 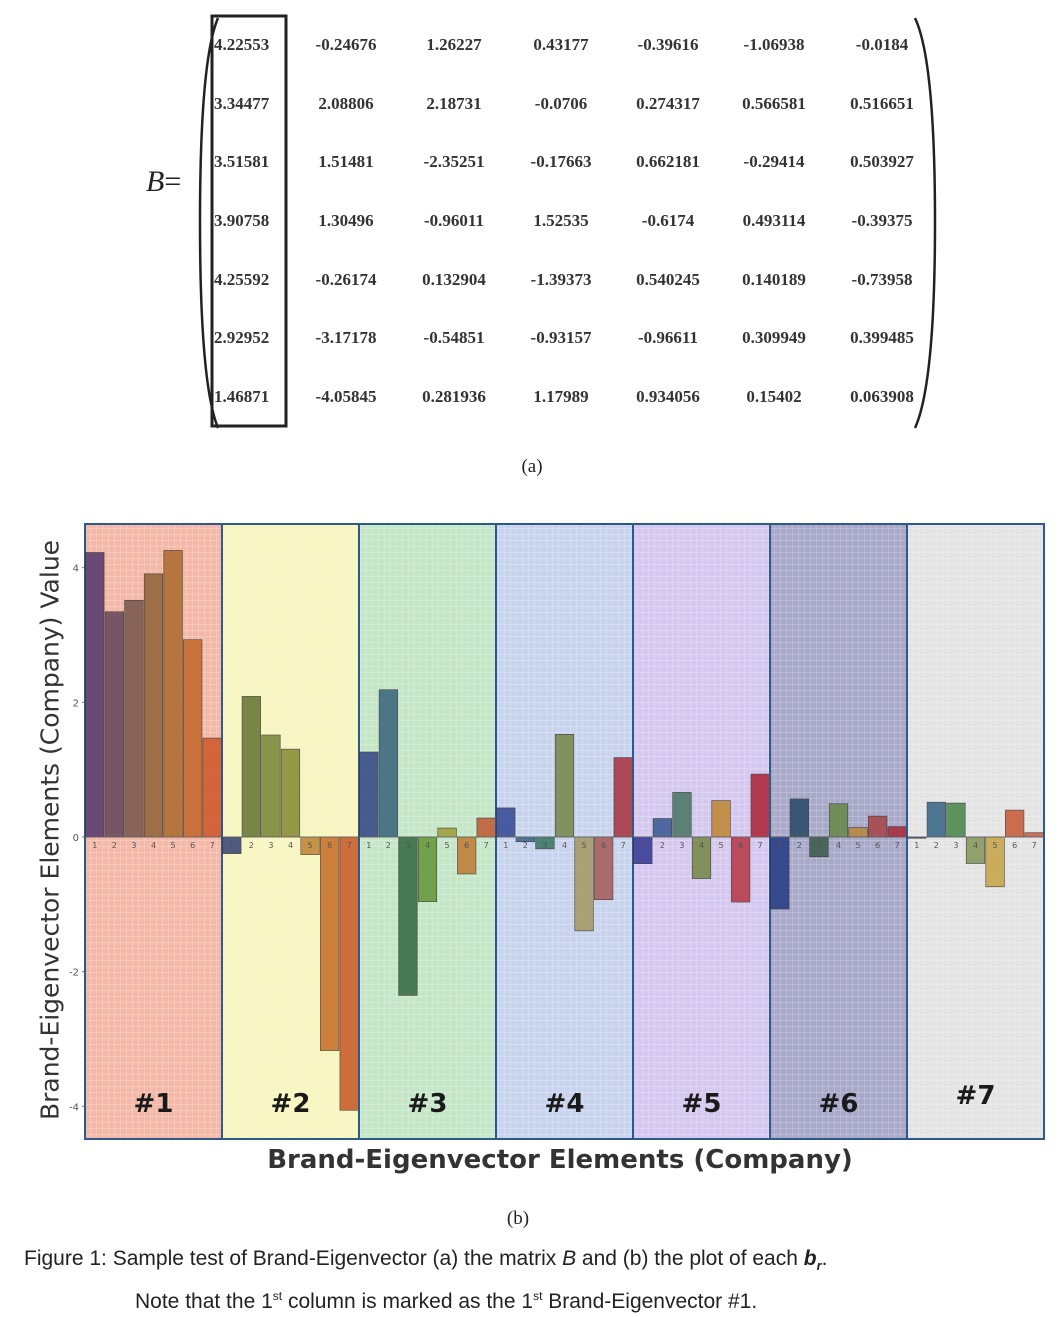 I want to click on matrix-cell: 0.132904, so click(x=454, y=279).